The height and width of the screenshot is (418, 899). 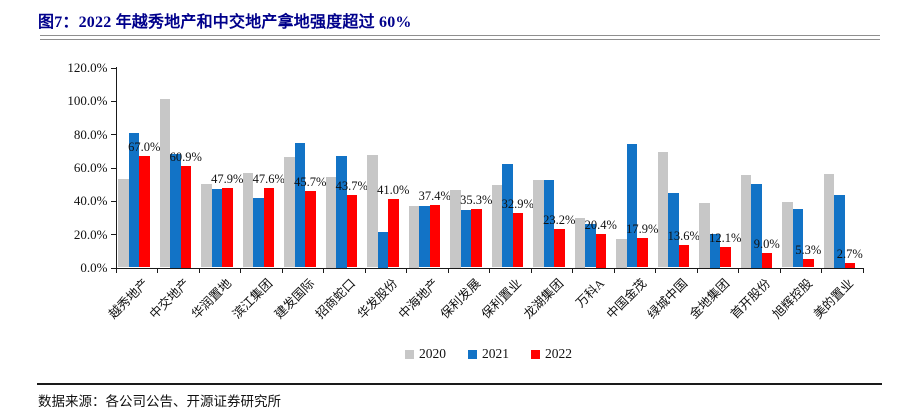 I want to click on x-category-label: 中国金茂, so click(x=626, y=298).